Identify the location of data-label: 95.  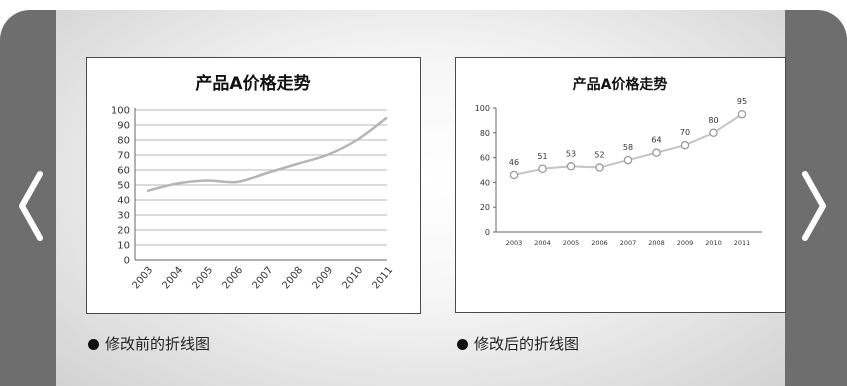
(742, 101).